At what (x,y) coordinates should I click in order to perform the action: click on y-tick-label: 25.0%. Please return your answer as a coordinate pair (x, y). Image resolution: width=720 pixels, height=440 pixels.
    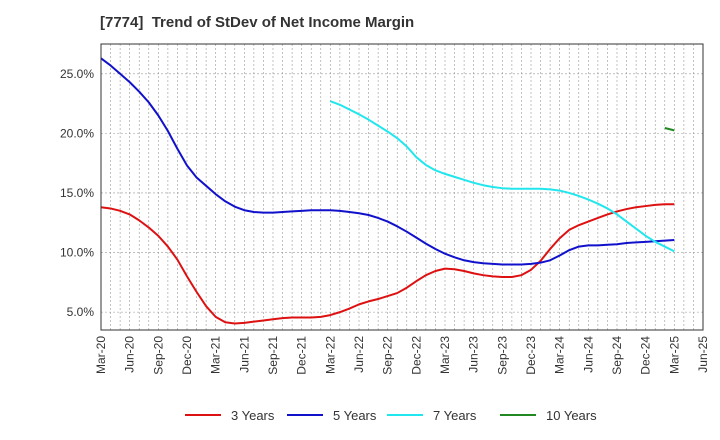
    Looking at the image, I should click on (77, 74).